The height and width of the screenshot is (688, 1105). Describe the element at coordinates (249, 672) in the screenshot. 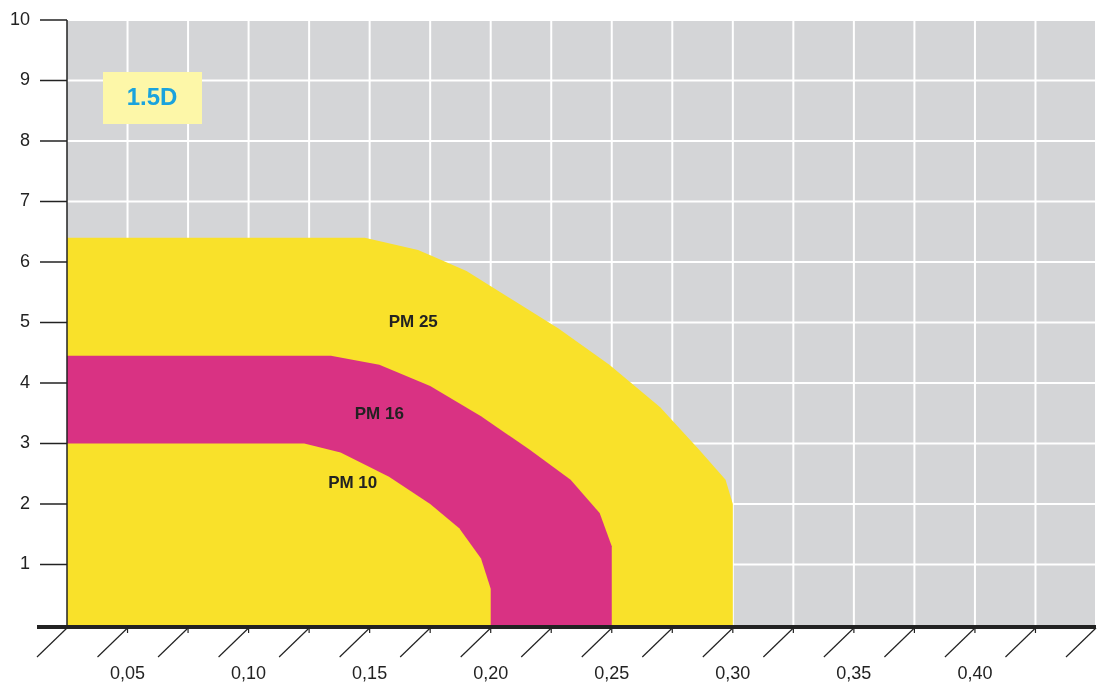

I see `x-tick-label: 0,10` at that location.